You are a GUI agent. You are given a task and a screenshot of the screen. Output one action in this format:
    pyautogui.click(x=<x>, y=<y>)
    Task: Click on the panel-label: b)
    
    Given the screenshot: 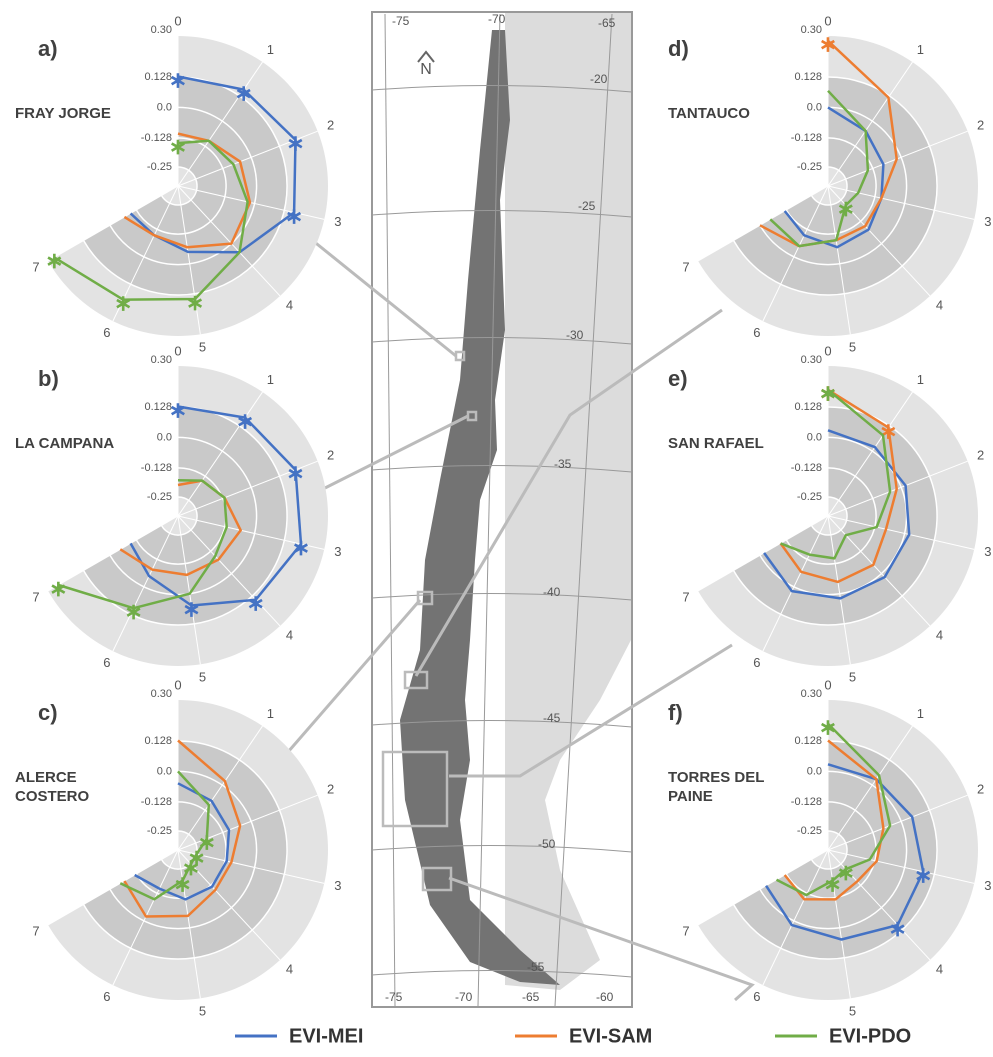 What is the action you would take?
    pyautogui.click(x=48, y=378)
    